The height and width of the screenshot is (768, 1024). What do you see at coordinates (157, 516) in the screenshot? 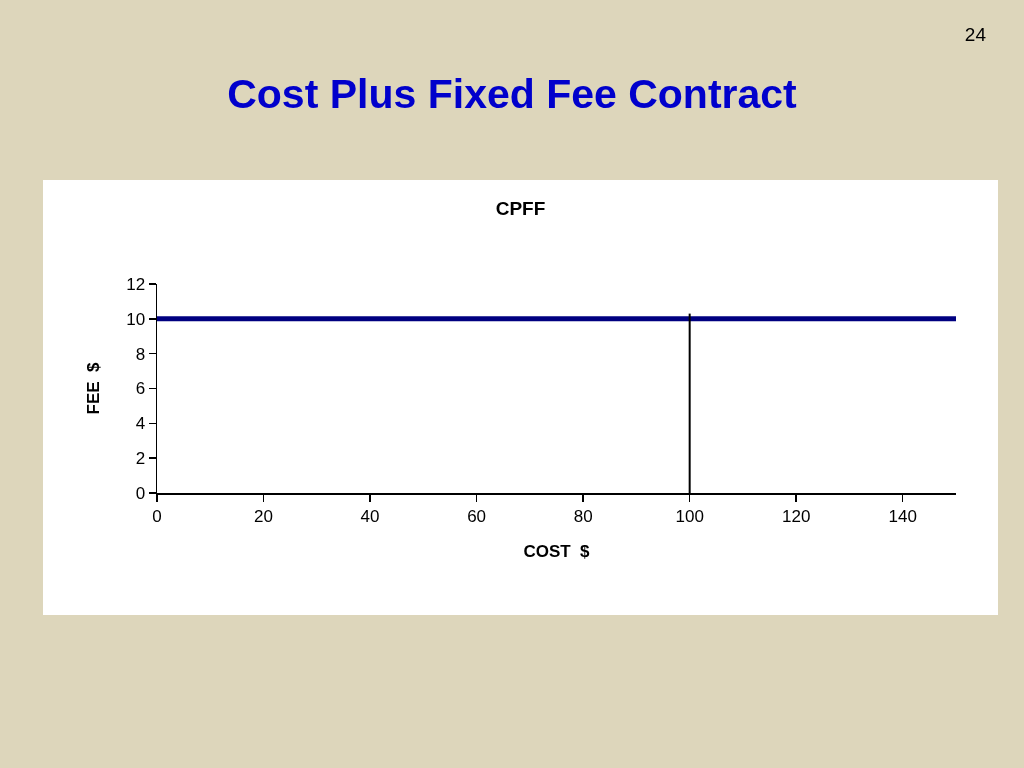
I see `x-tick-label: 0` at bounding box center [157, 516].